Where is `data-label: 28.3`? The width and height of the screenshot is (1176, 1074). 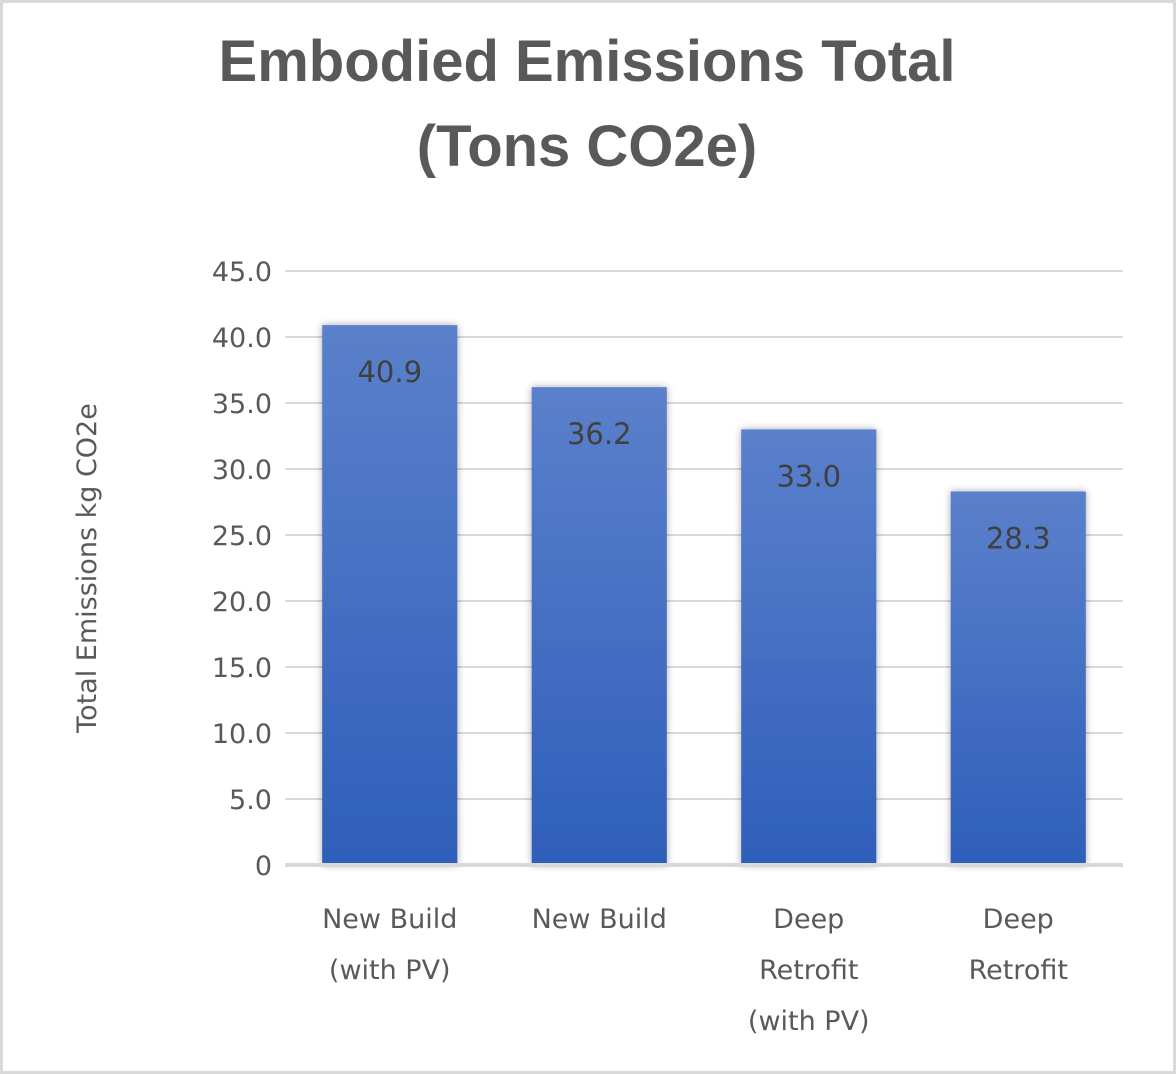 data-label: 28.3 is located at coordinates (1018, 538).